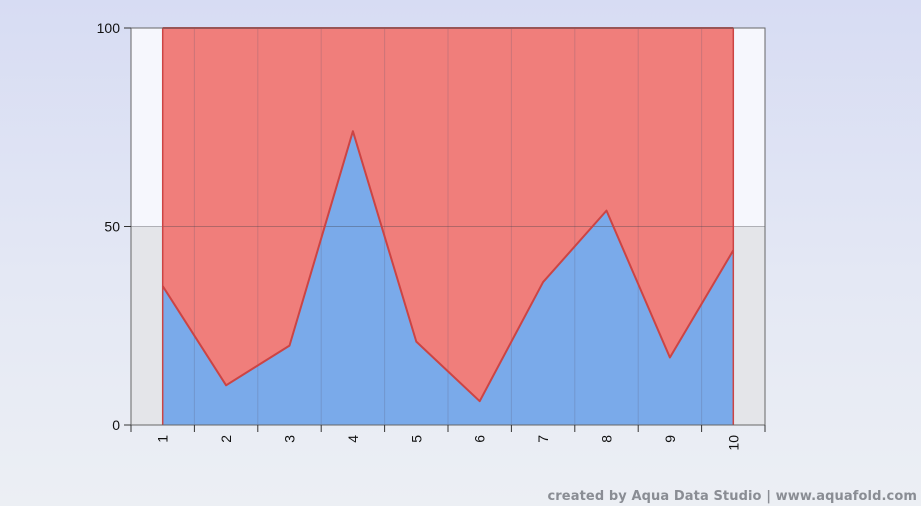  I want to click on y-tick-label: 0, so click(116, 425).